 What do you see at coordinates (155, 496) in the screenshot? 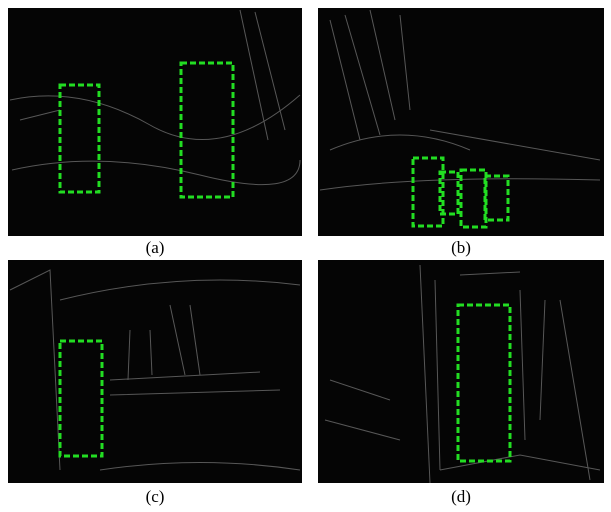
I see `caption: (c)` at bounding box center [155, 496].